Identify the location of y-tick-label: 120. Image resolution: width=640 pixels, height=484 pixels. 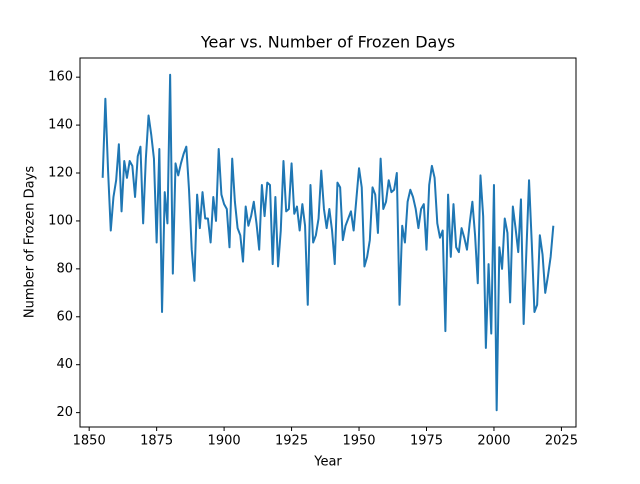
(60, 173).